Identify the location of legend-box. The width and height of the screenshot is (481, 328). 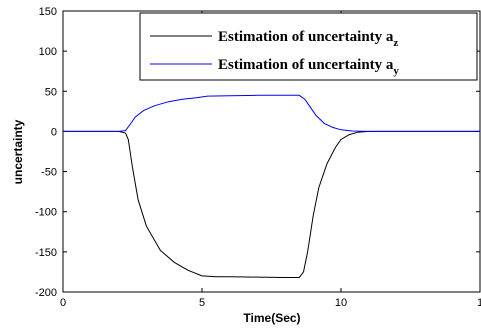
(308, 46).